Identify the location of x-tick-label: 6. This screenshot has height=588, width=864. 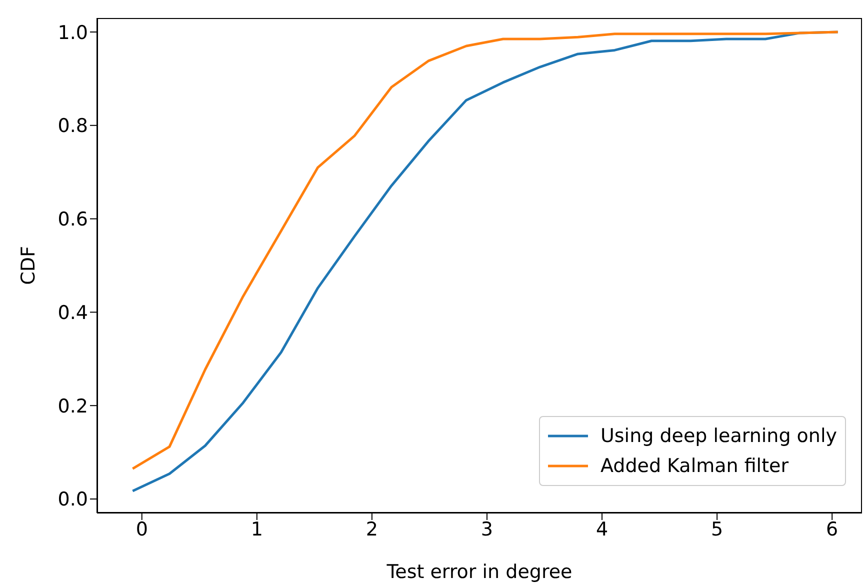
(832, 529).